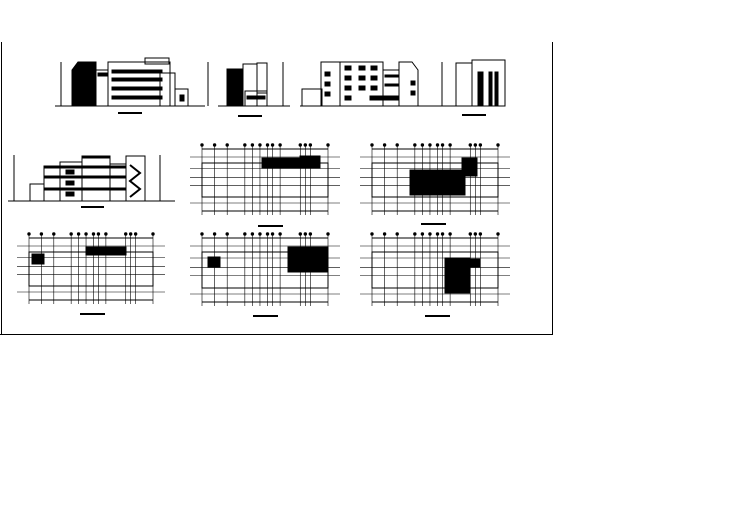  What do you see at coordinates (254, 89) in the screenshot?
I see `elevation-side-left` at bounding box center [254, 89].